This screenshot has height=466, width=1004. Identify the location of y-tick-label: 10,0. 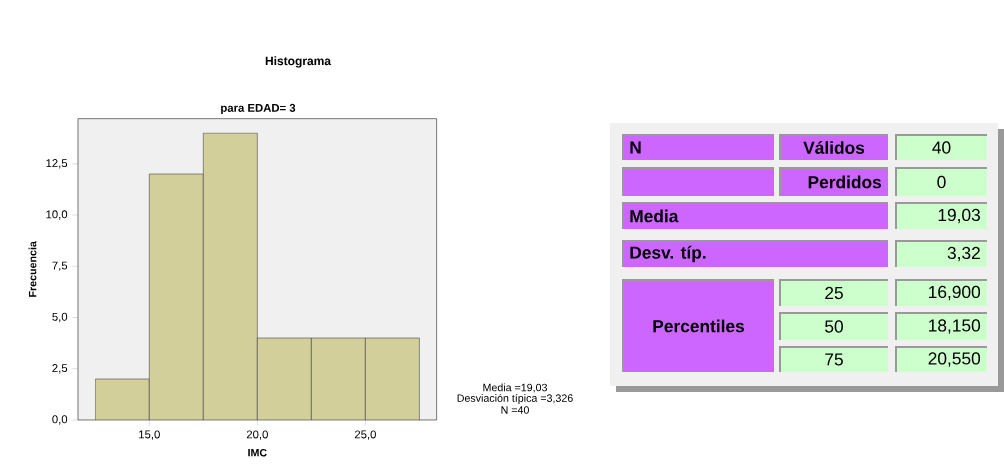
(57, 215).